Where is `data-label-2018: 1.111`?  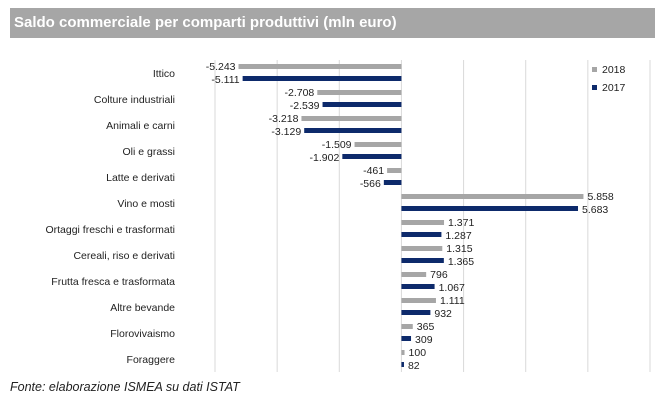
data-label-2018: 1.111 is located at coordinates (452, 301).